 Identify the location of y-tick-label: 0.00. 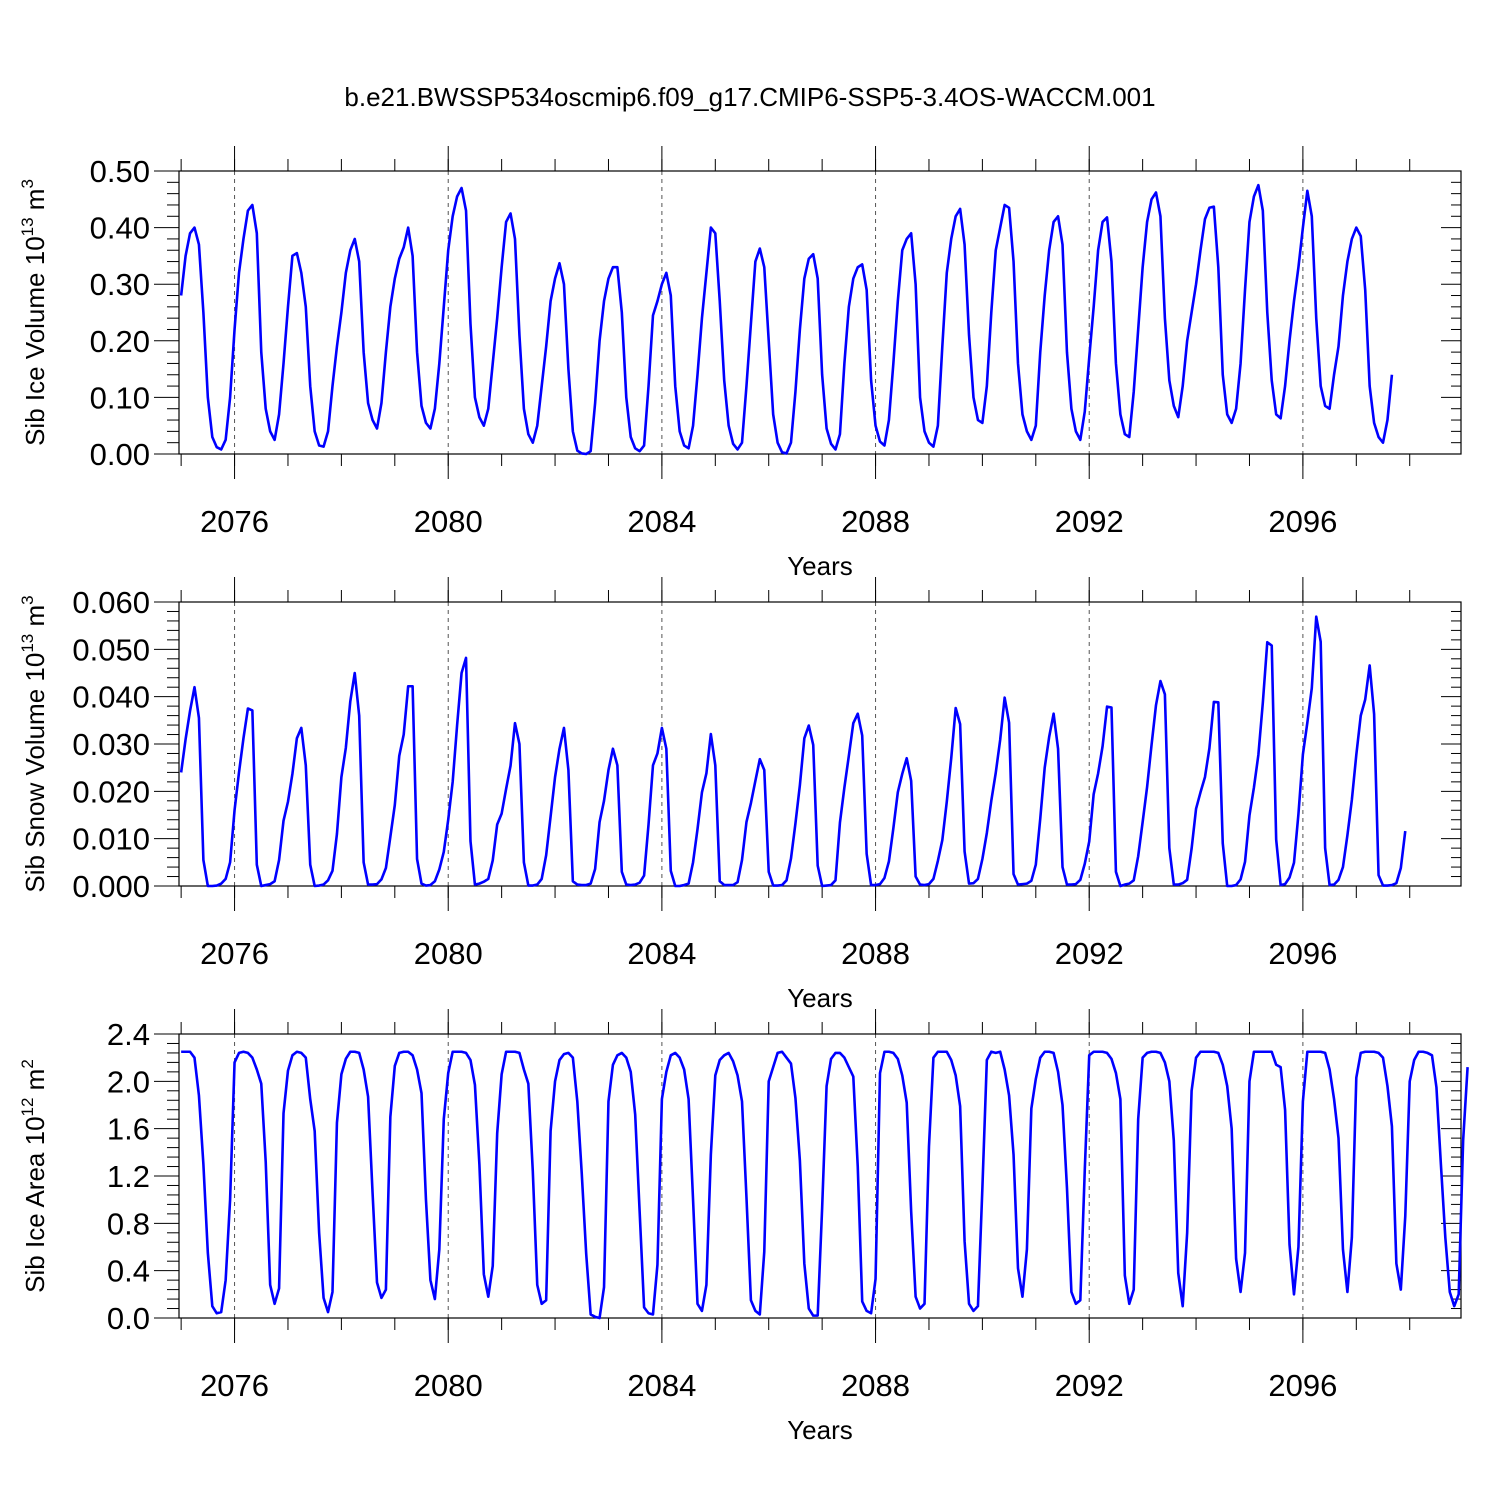
(120, 454).